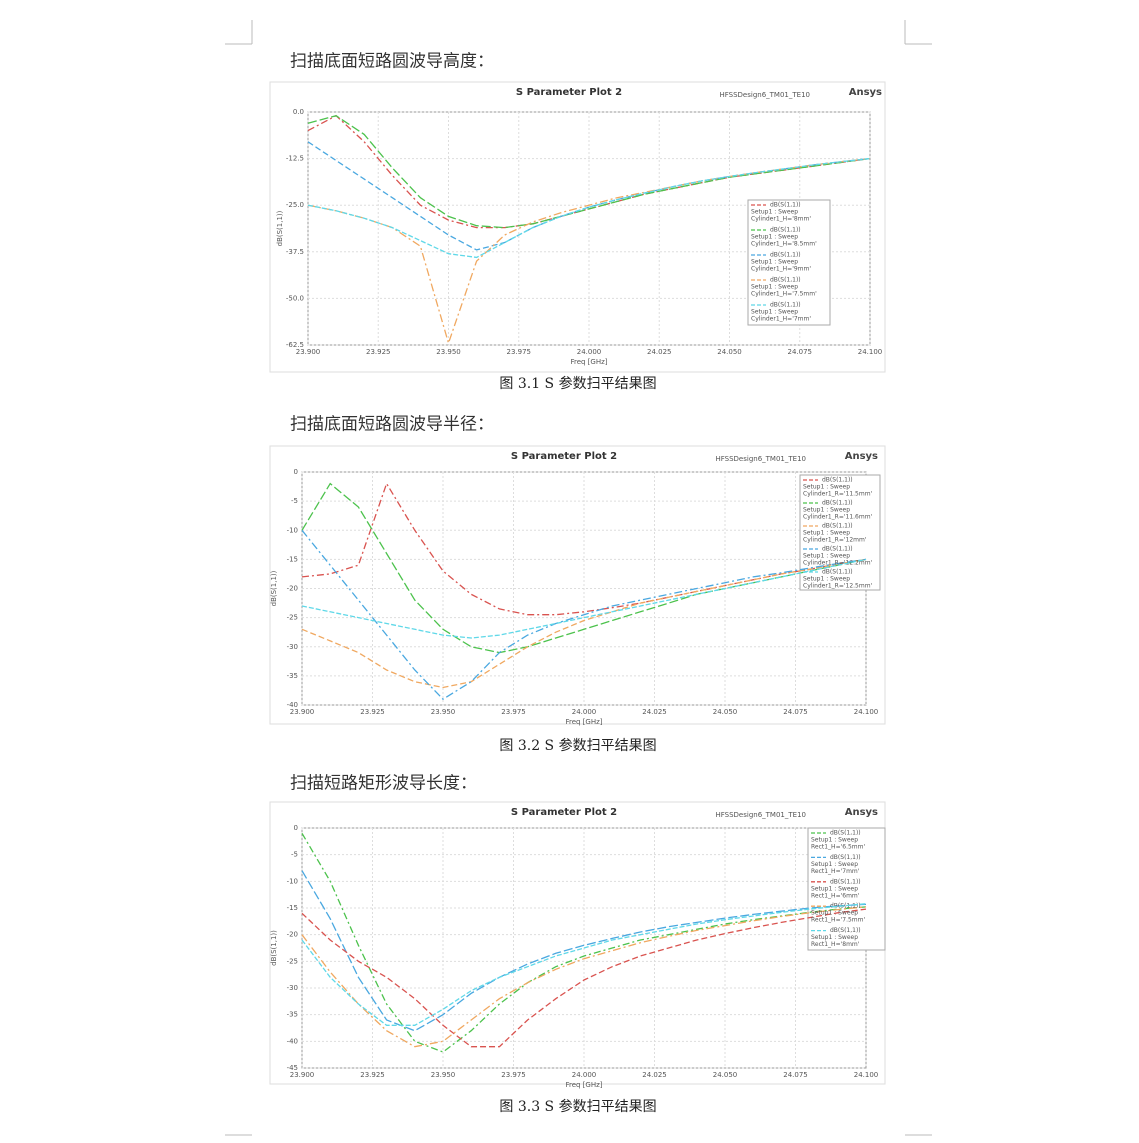  I want to click on legend-variation: Rect1_H='6mm', so click(835, 895).